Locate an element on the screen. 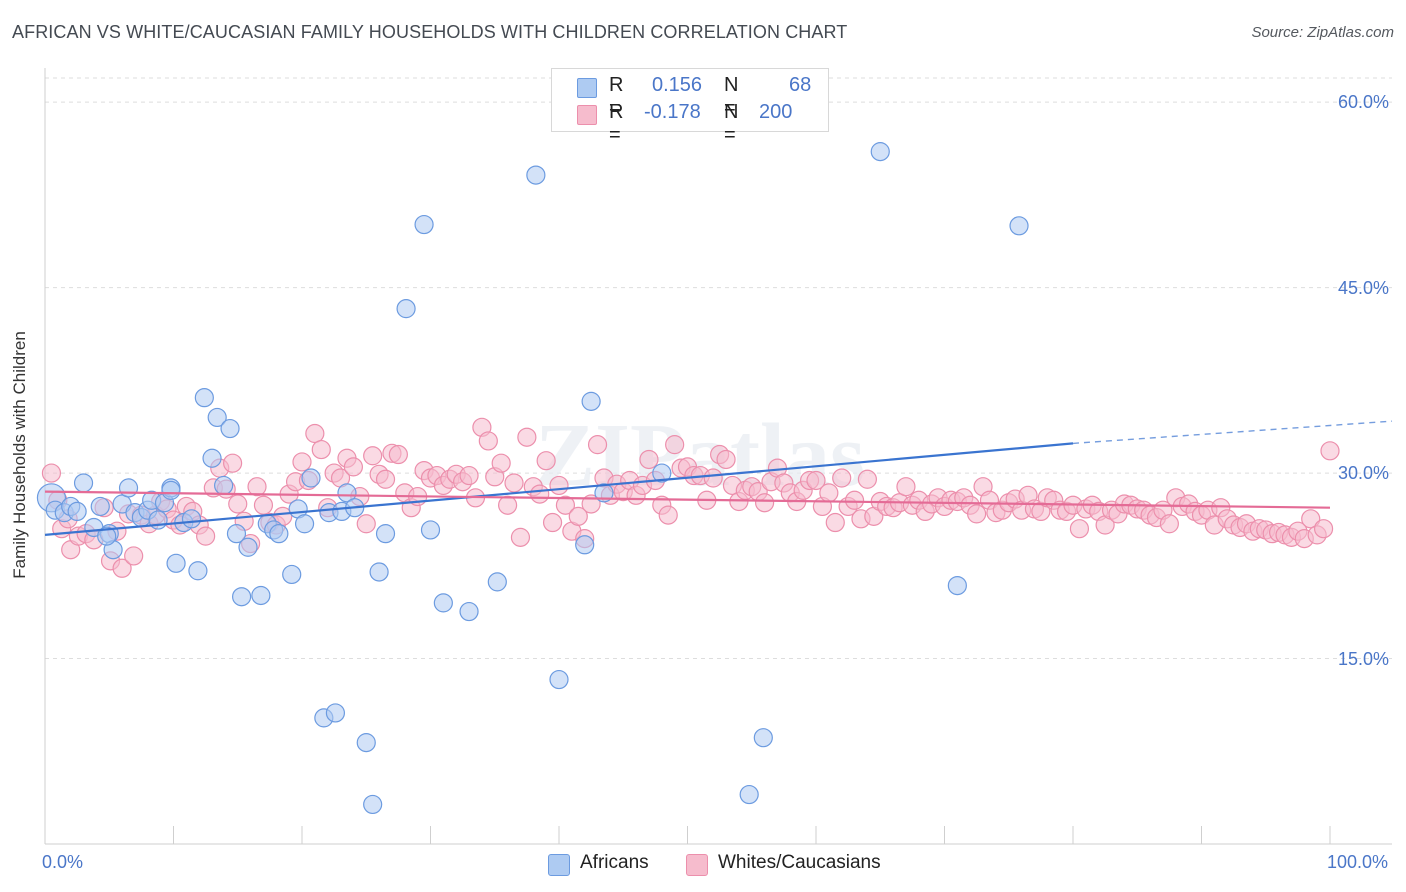 The width and height of the screenshot is (1406, 892). legend-r-value: 0.156 is located at coordinates (677, 85).